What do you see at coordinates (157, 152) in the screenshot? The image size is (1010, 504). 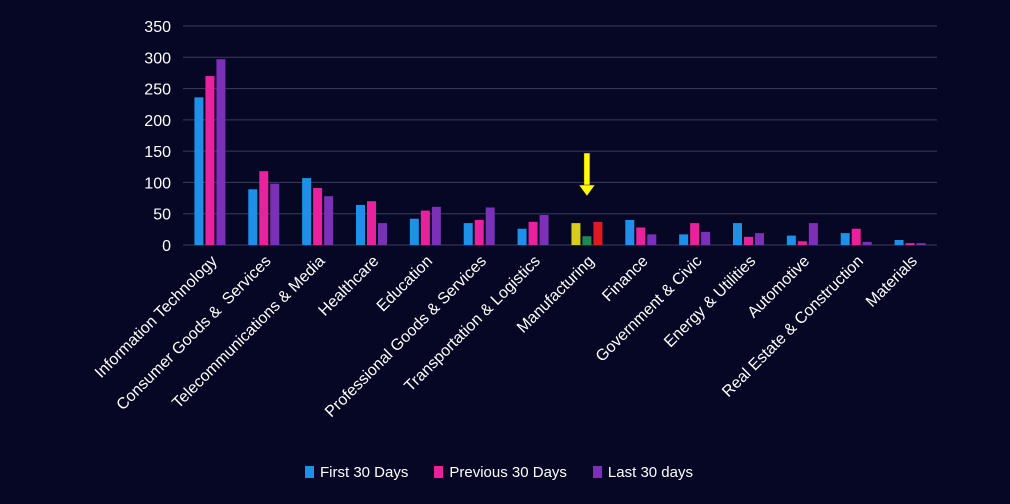 I see `y-tick-label: 150` at bounding box center [157, 152].